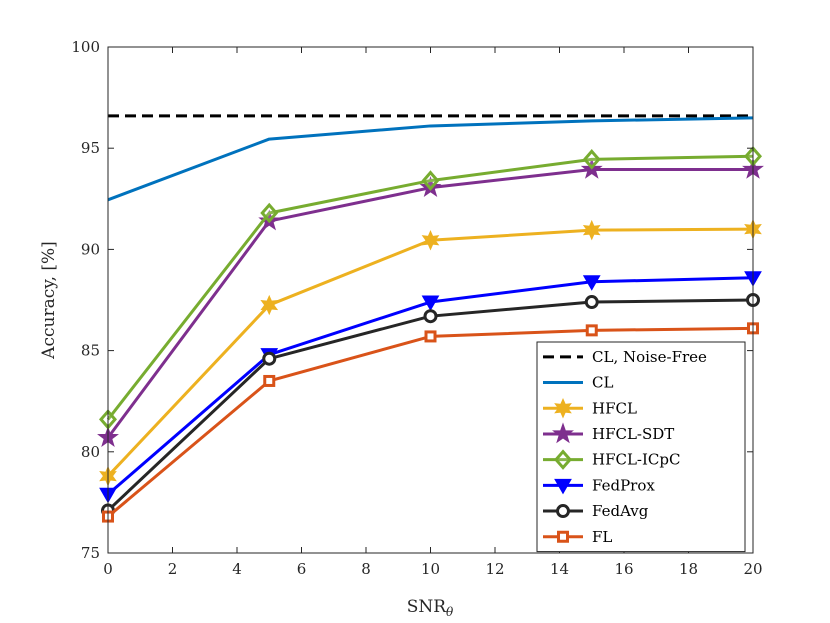  Describe the element at coordinates (450, 612) in the screenshot. I see `x-axis-label-subscript: θ` at that location.